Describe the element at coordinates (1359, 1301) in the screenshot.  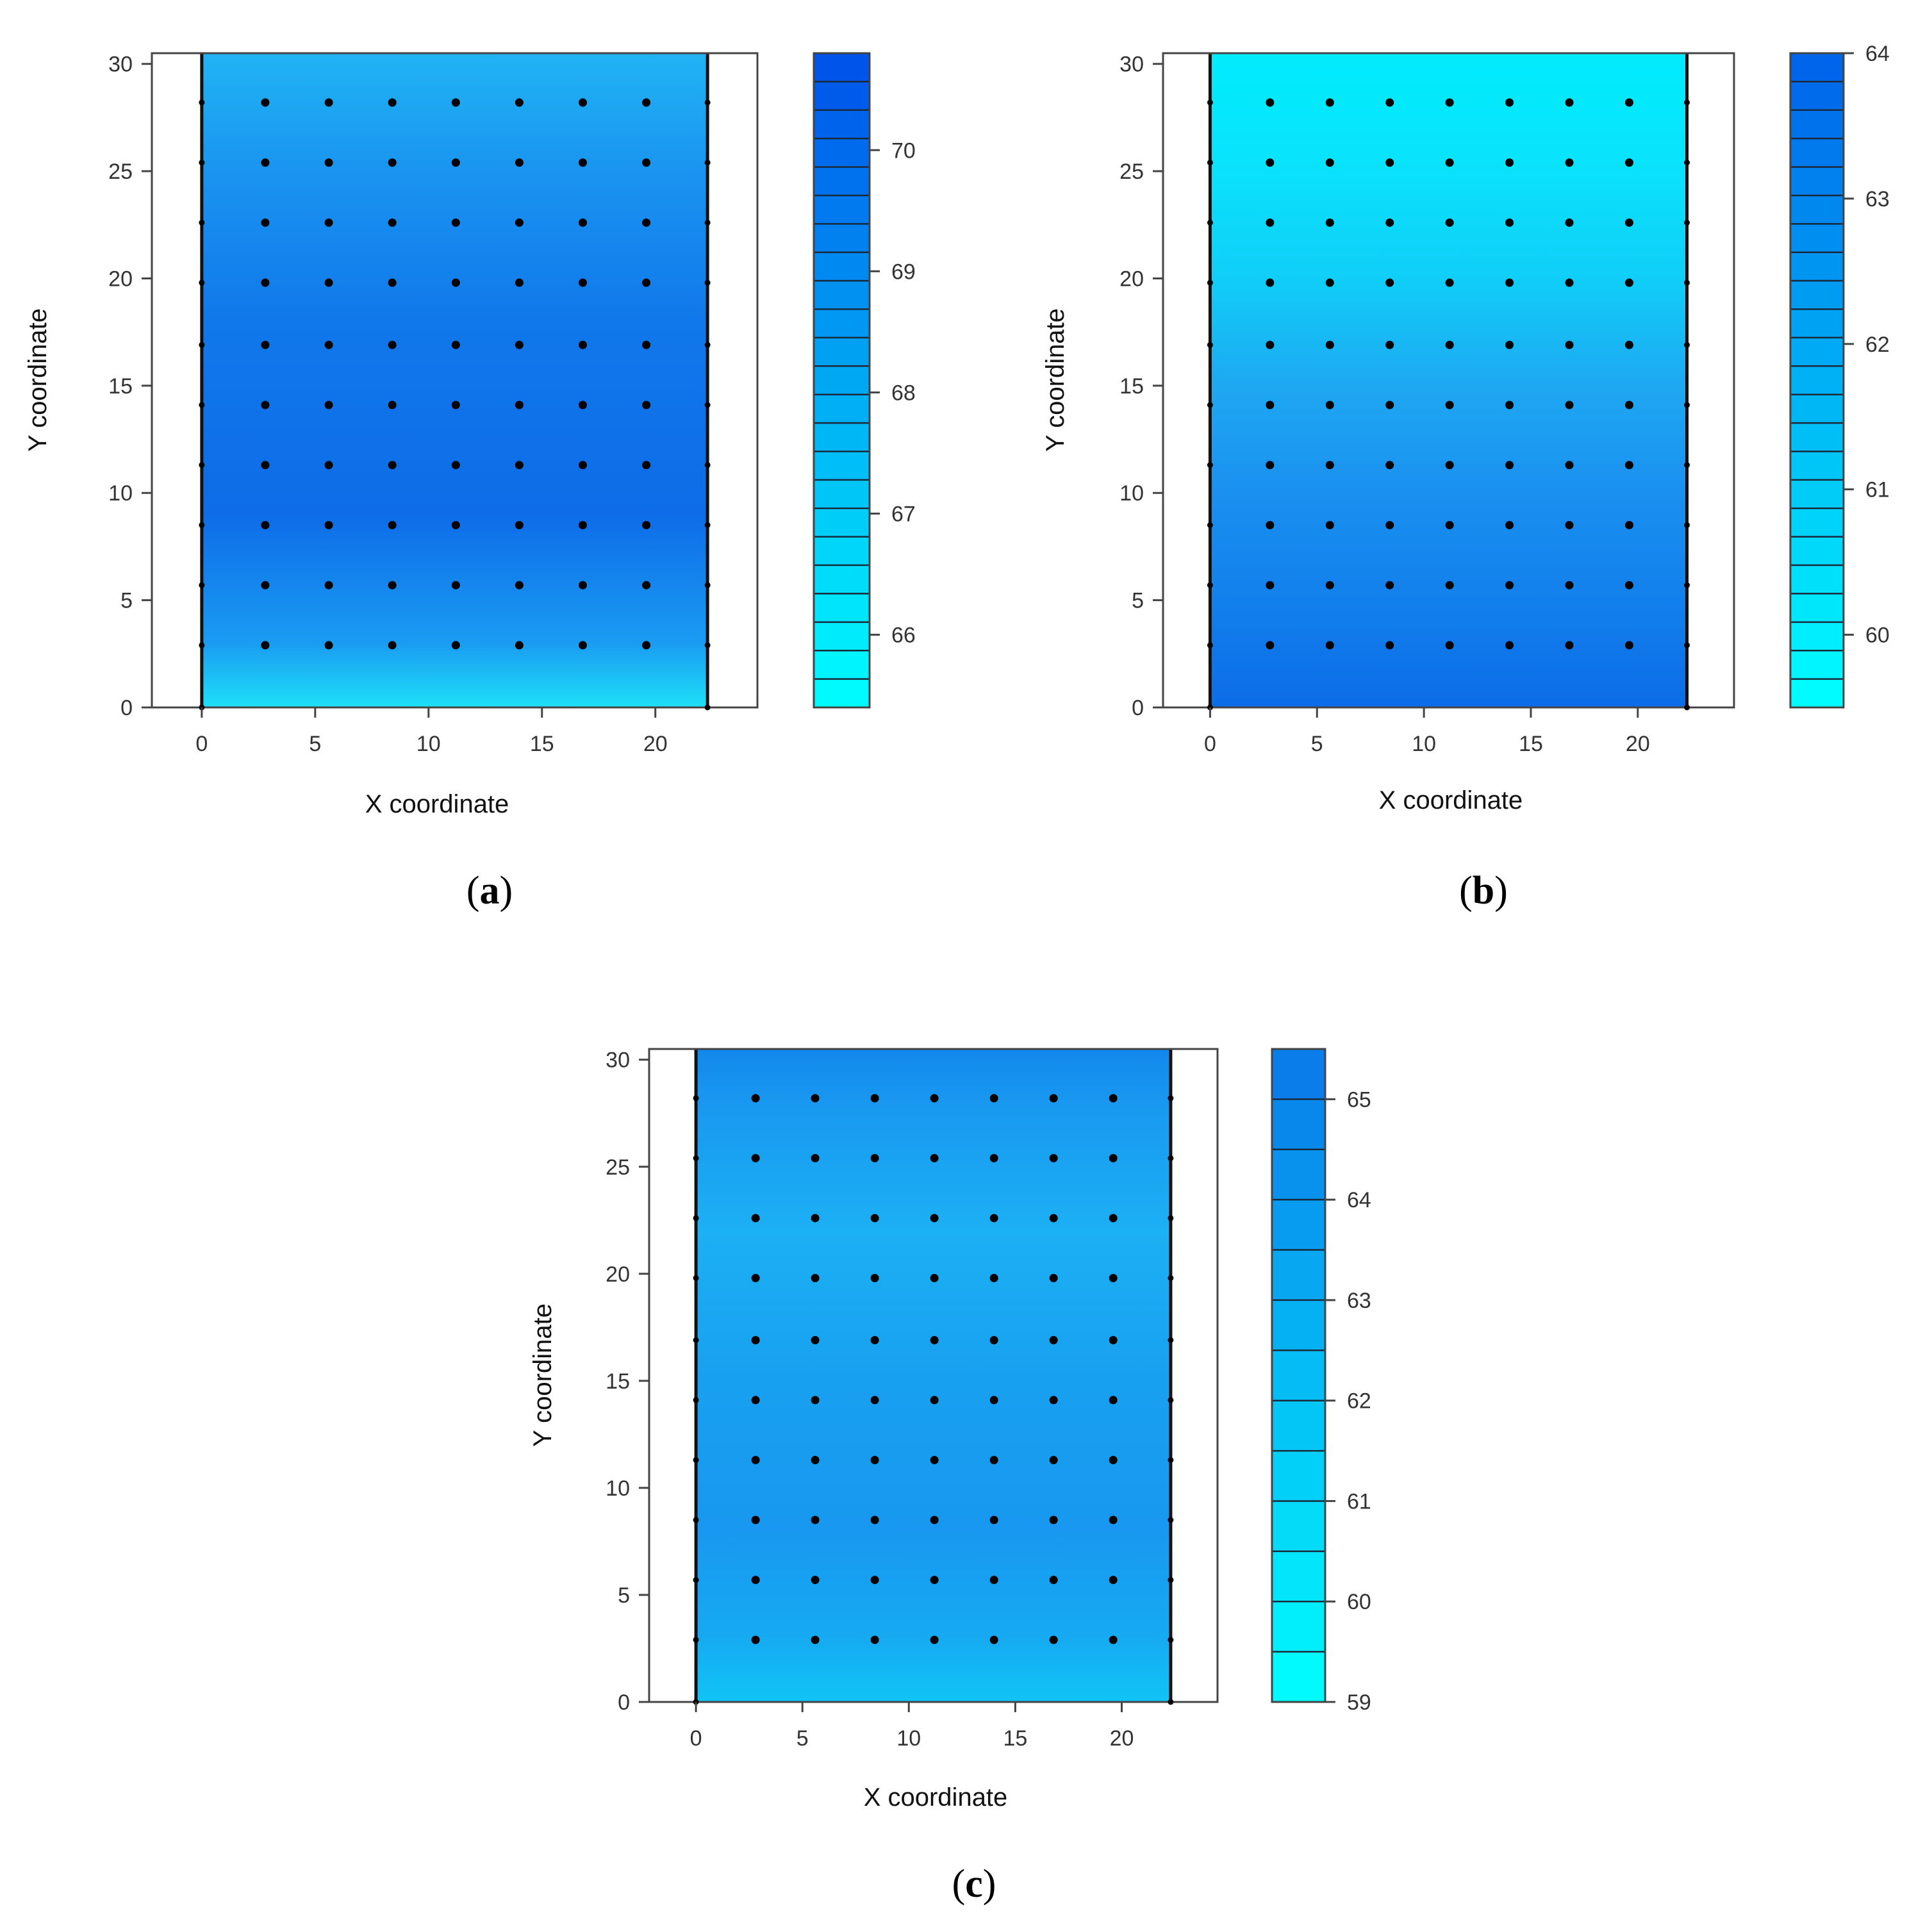
I see `colorbar-tick-label: 63` at that location.